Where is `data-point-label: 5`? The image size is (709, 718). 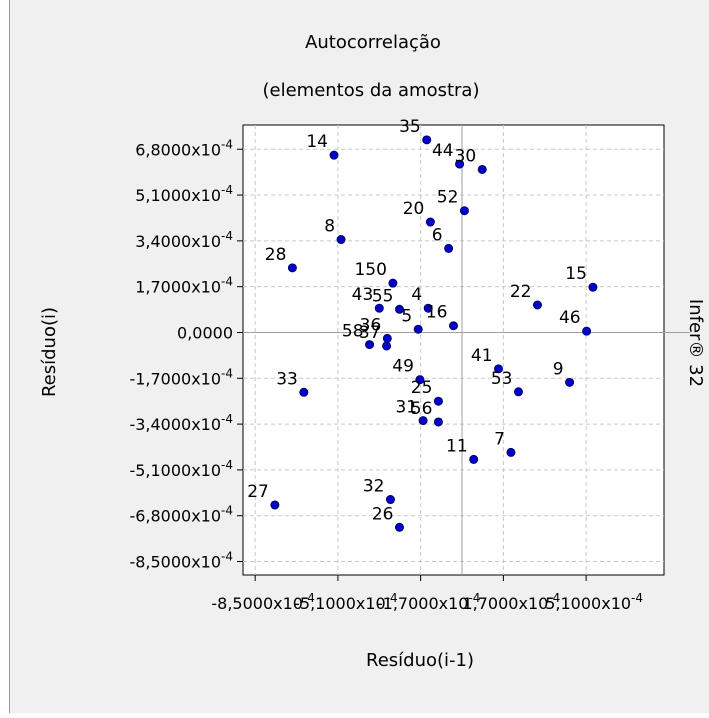
data-point-label: 5 is located at coordinates (406, 316).